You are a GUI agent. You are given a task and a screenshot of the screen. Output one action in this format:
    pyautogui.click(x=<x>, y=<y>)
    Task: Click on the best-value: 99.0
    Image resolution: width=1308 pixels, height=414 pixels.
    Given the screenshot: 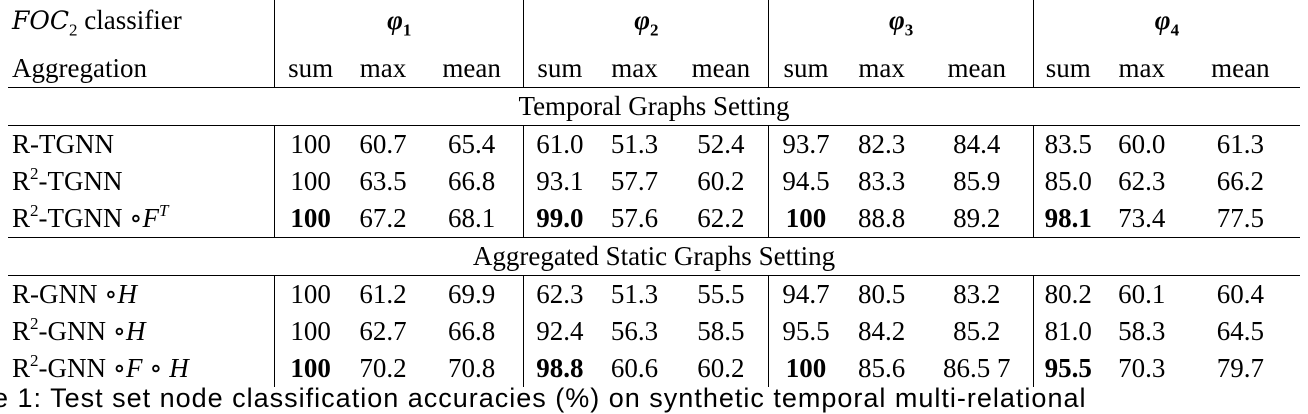 What is the action you would take?
    pyautogui.click(x=560, y=218)
    